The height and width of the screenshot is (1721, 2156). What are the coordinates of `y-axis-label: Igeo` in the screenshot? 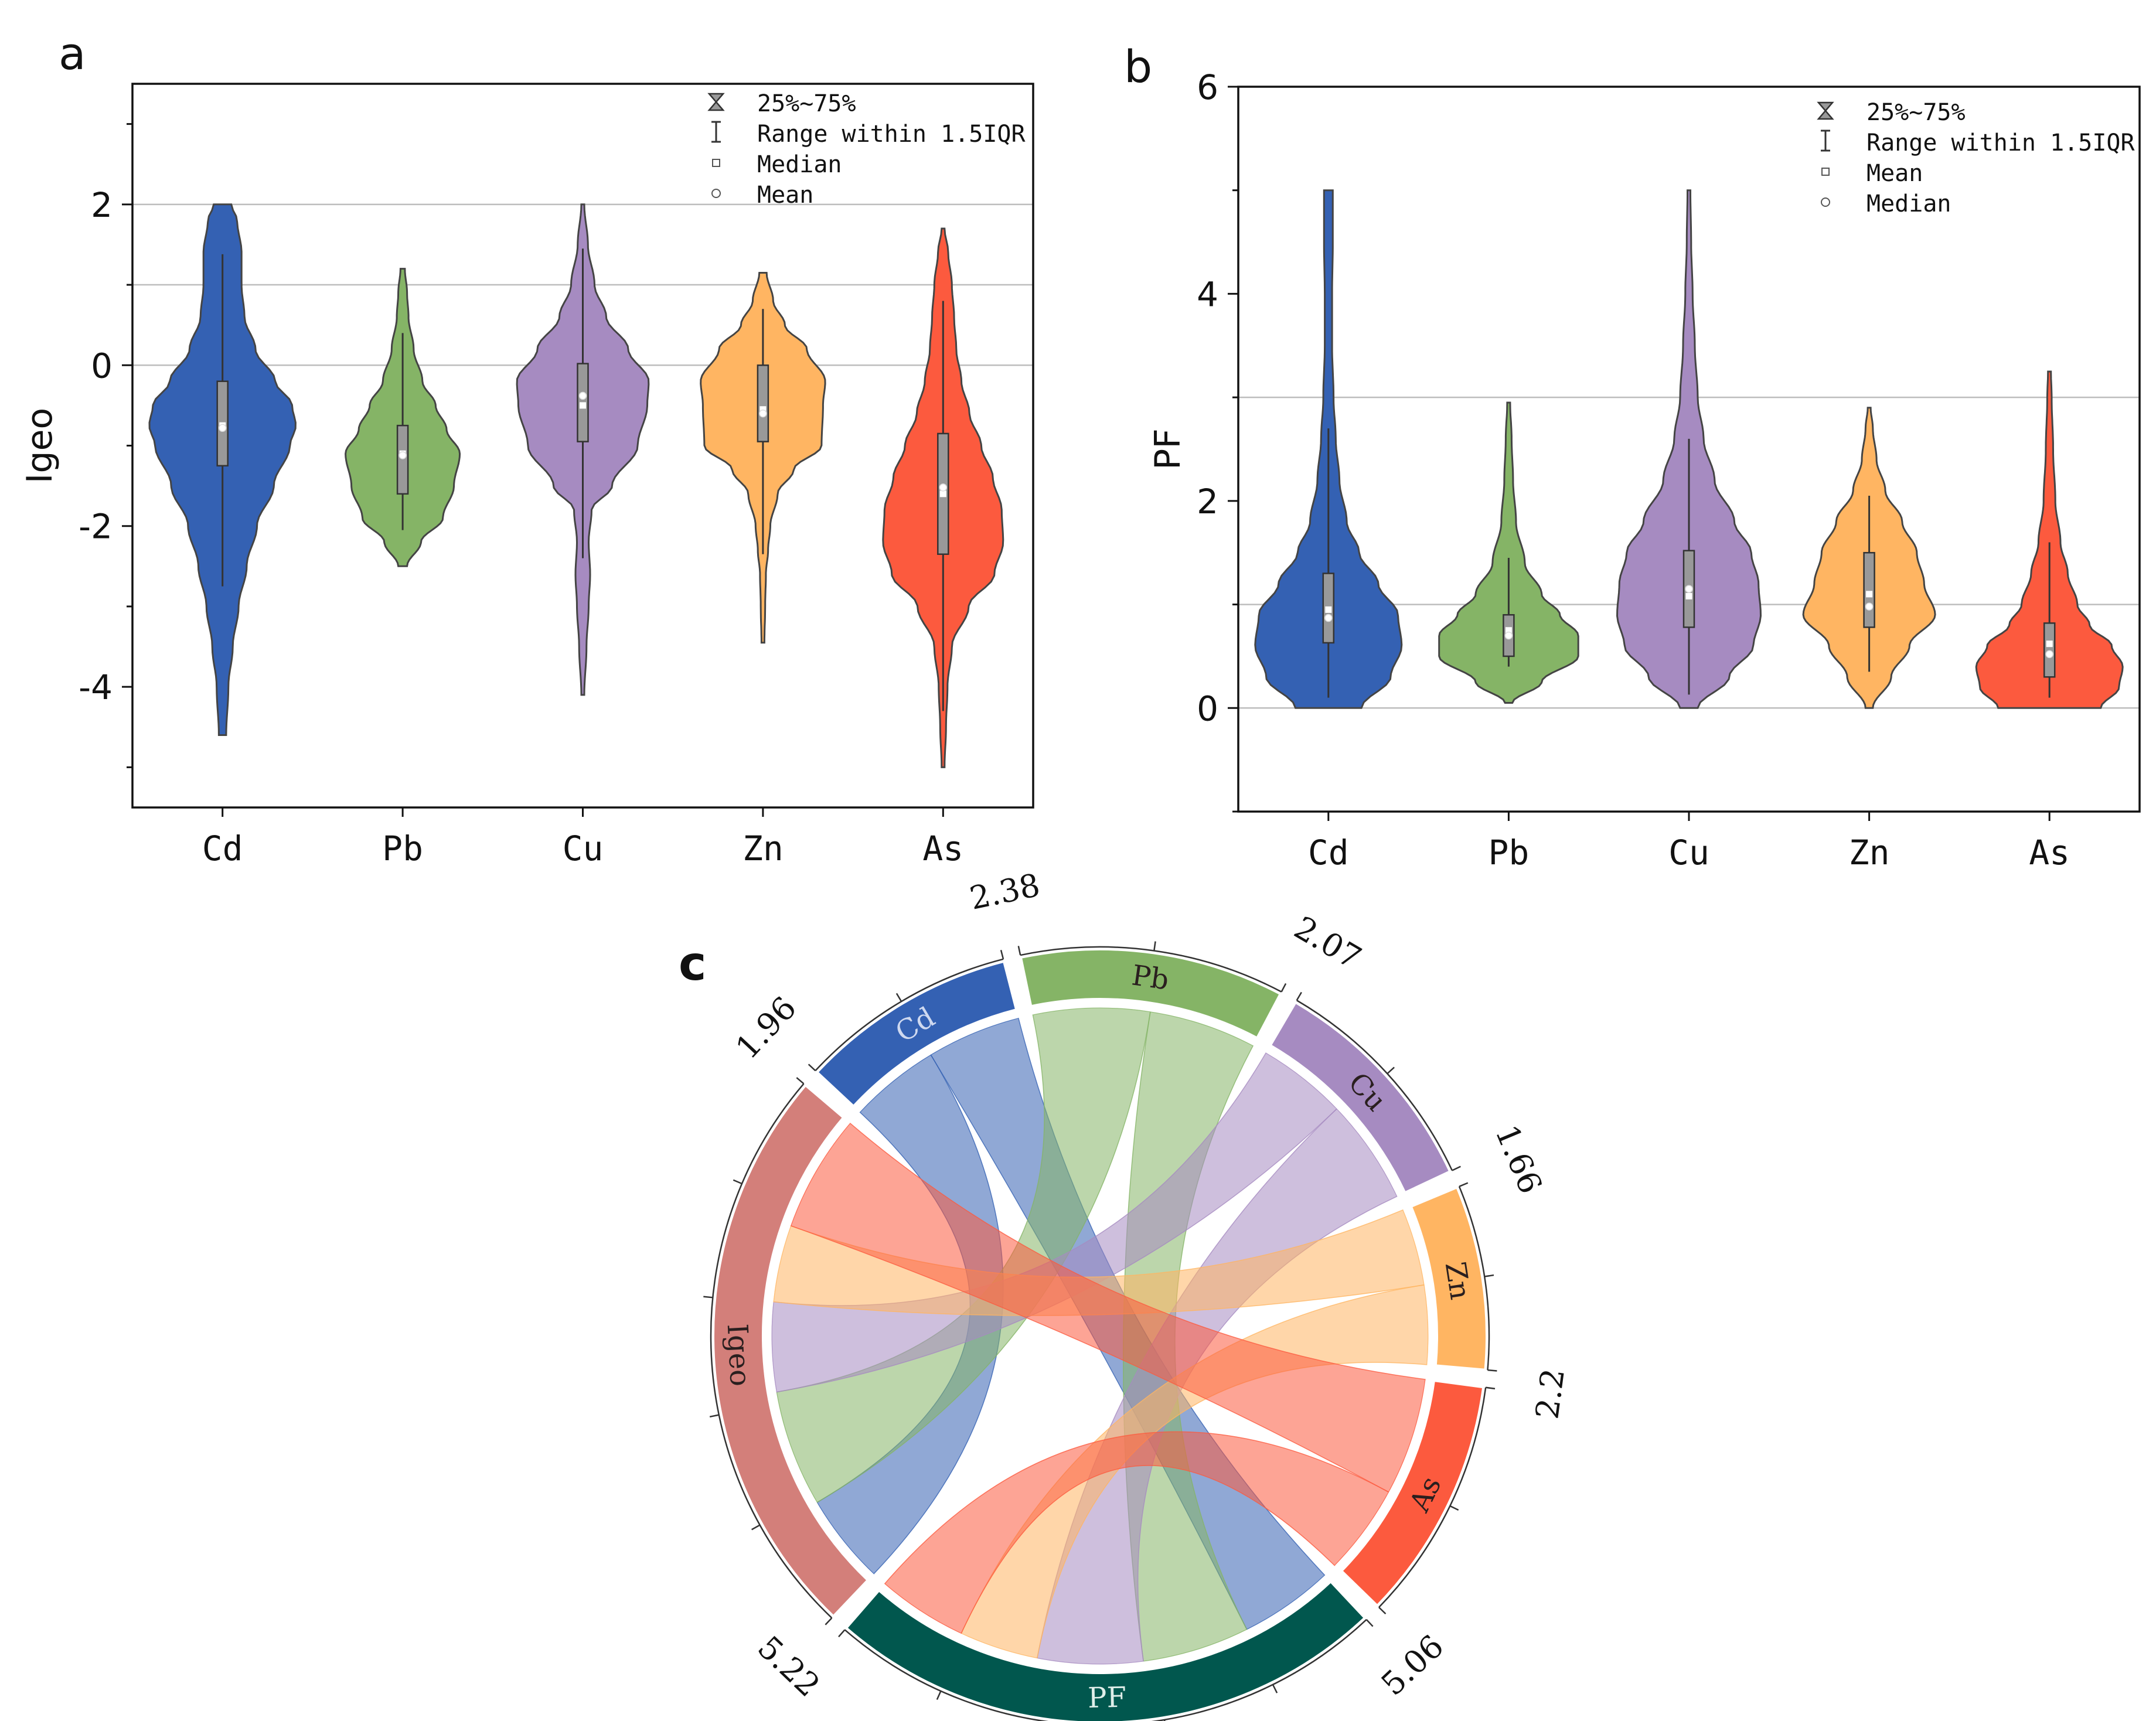 It's located at (39, 446).